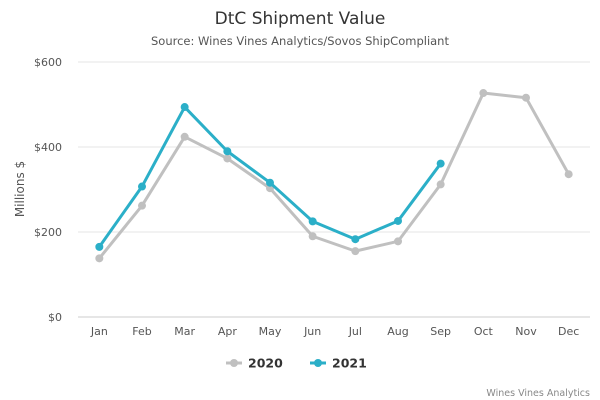  I want to click on x-tick-label: Apr, so click(228, 331).